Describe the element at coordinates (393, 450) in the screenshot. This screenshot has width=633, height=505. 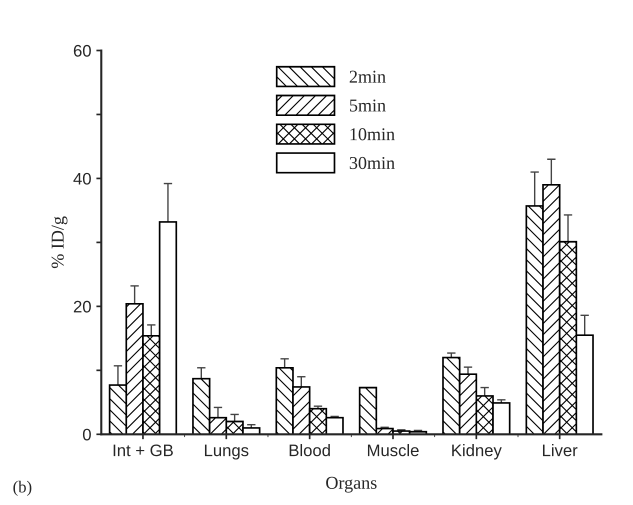
I see `x-tick-label: Muscle` at that location.